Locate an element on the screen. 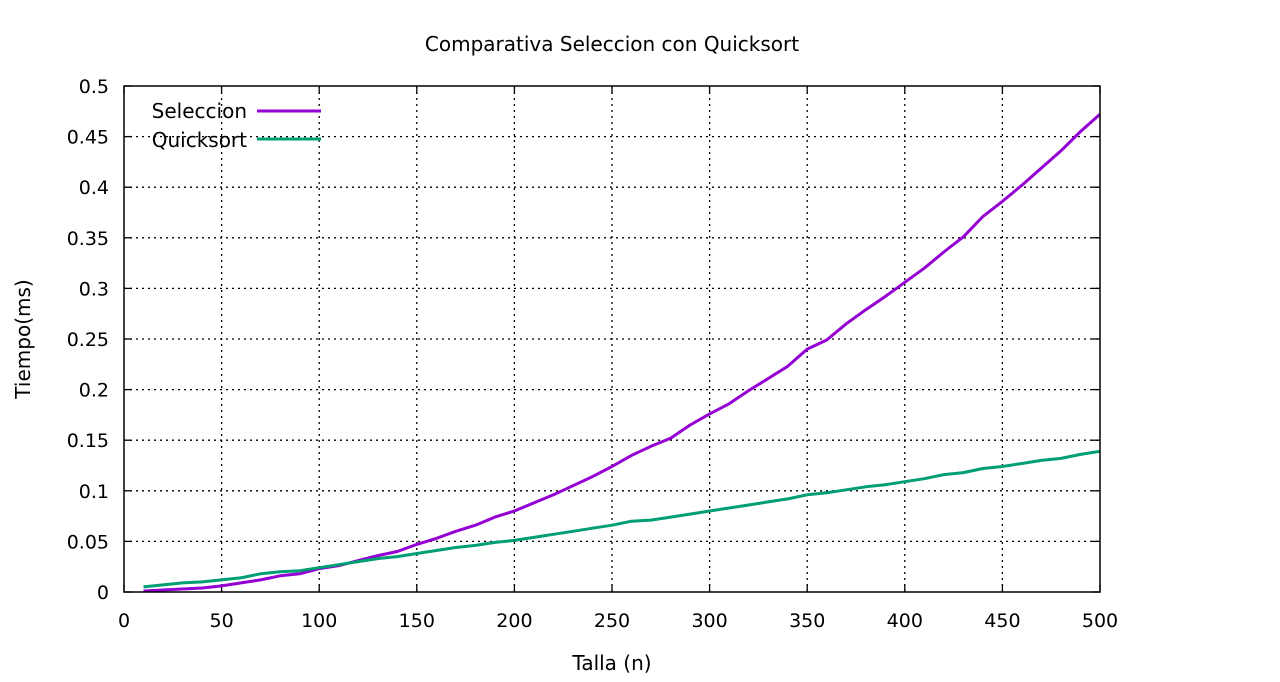 The width and height of the screenshot is (1280, 682). x-tick-label: 450 is located at coordinates (1002, 621).